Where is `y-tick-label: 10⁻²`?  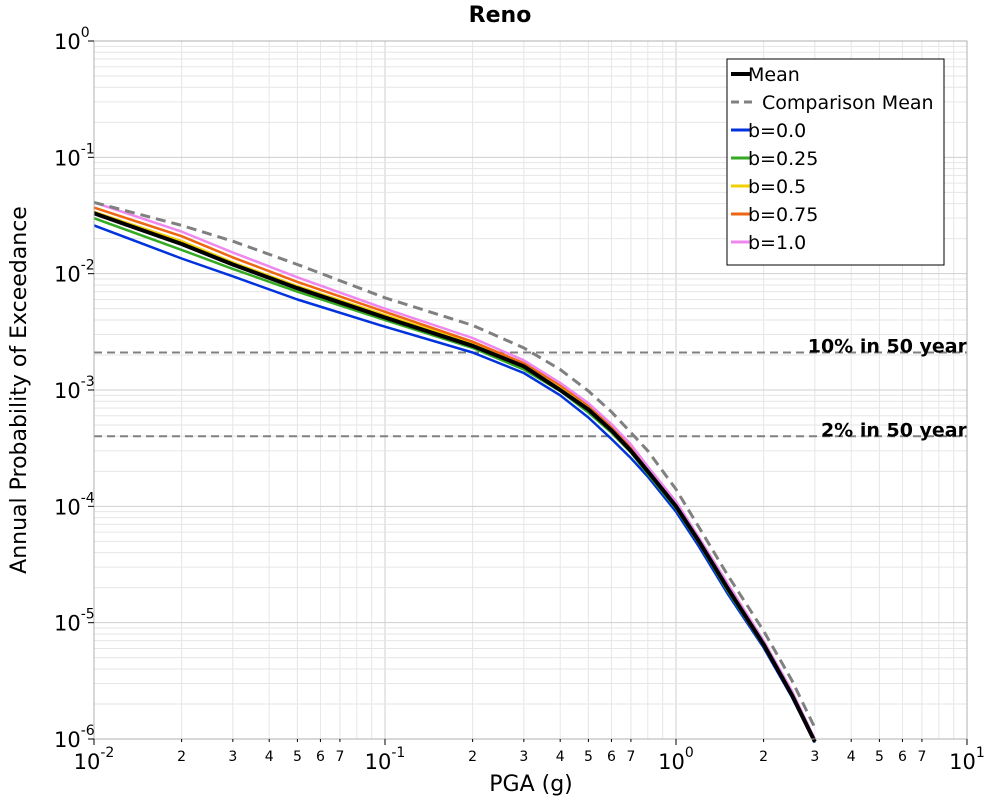
y-tick-label: 10⁻² is located at coordinates (74, 272).